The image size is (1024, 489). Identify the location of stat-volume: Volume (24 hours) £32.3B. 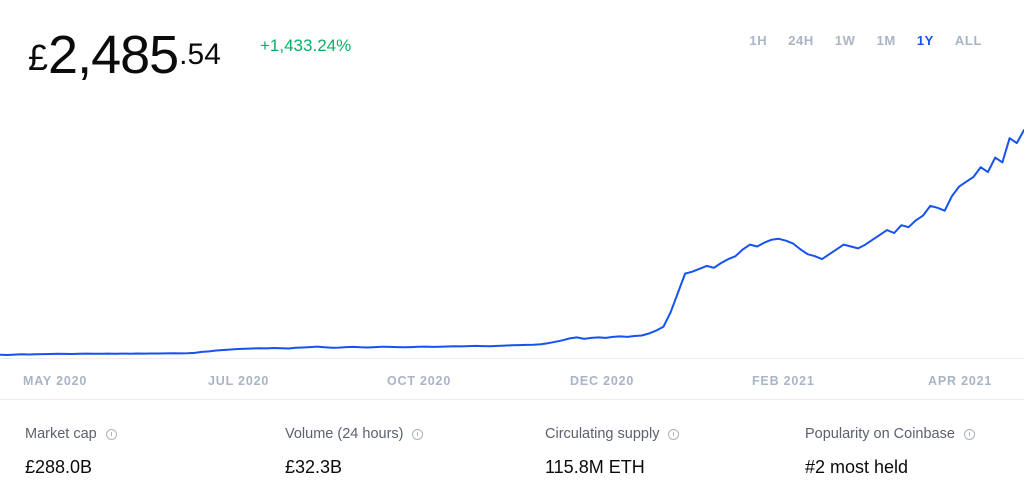
(354, 452).